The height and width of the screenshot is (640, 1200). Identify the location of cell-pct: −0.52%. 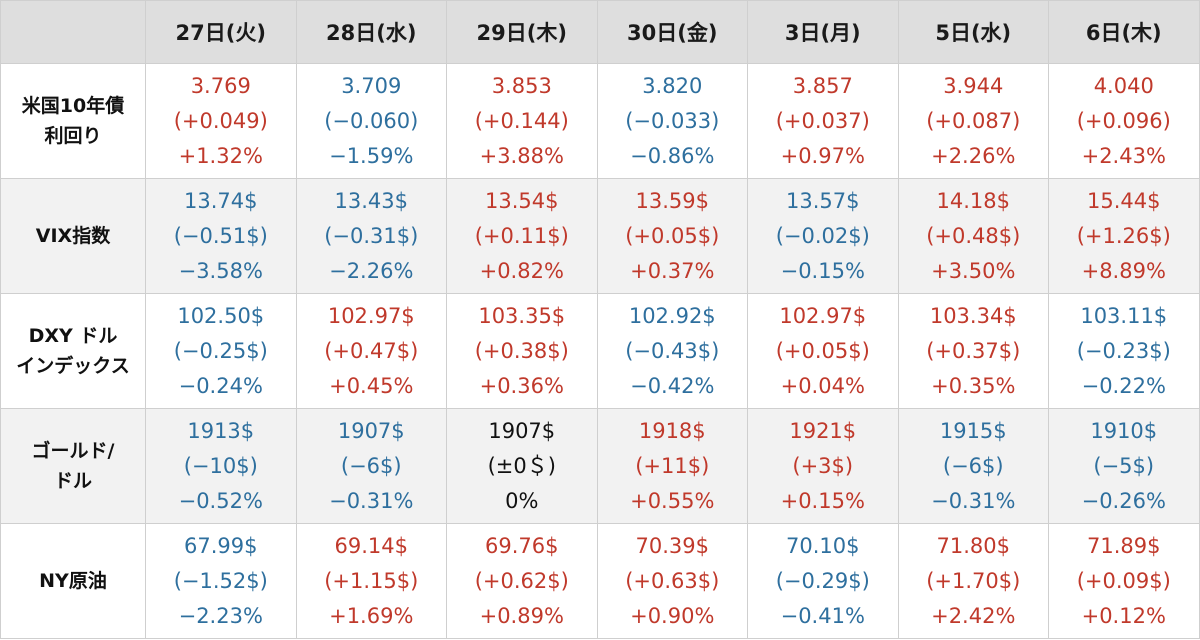
(220, 500).